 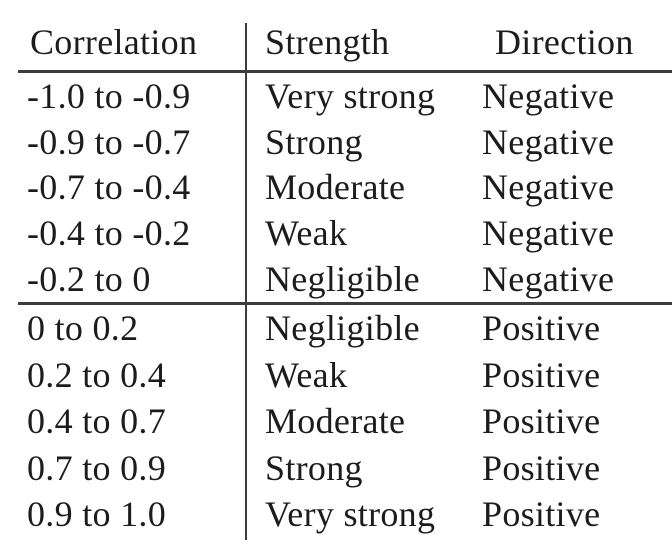 I want to click on table-row: 0.4 to 0.7 Moderate Positive, so click(x=345, y=421).